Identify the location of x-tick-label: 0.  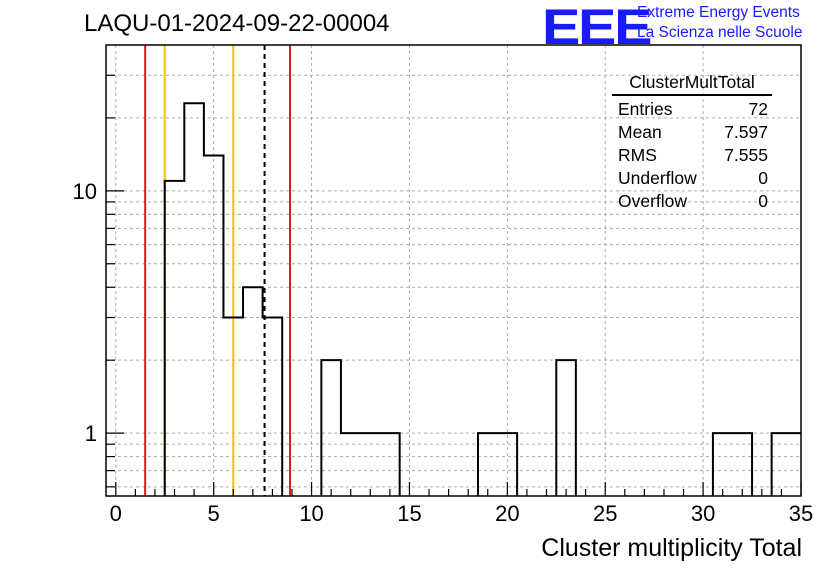
(116, 513).